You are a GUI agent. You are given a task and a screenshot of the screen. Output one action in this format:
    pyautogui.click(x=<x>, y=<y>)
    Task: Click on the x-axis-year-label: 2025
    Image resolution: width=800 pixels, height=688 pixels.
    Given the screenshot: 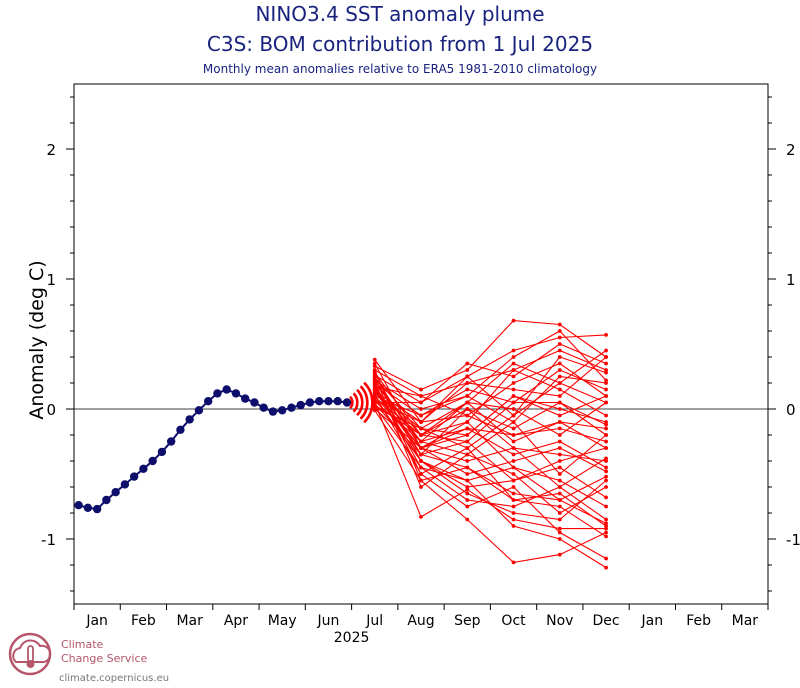 What is the action you would take?
    pyautogui.click(x=352, y=638)
    